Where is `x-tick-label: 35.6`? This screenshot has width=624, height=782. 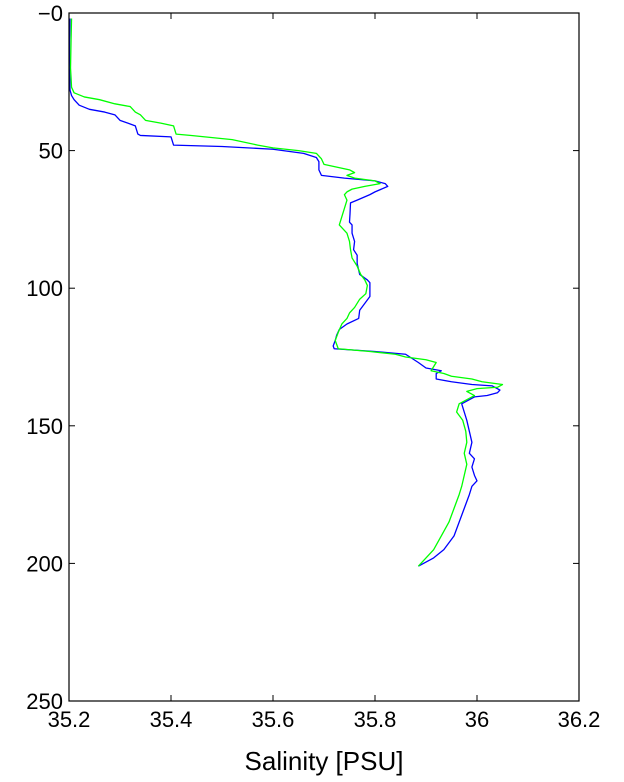
x-tick-label: 35.6 is located at coordinates (273, 719).